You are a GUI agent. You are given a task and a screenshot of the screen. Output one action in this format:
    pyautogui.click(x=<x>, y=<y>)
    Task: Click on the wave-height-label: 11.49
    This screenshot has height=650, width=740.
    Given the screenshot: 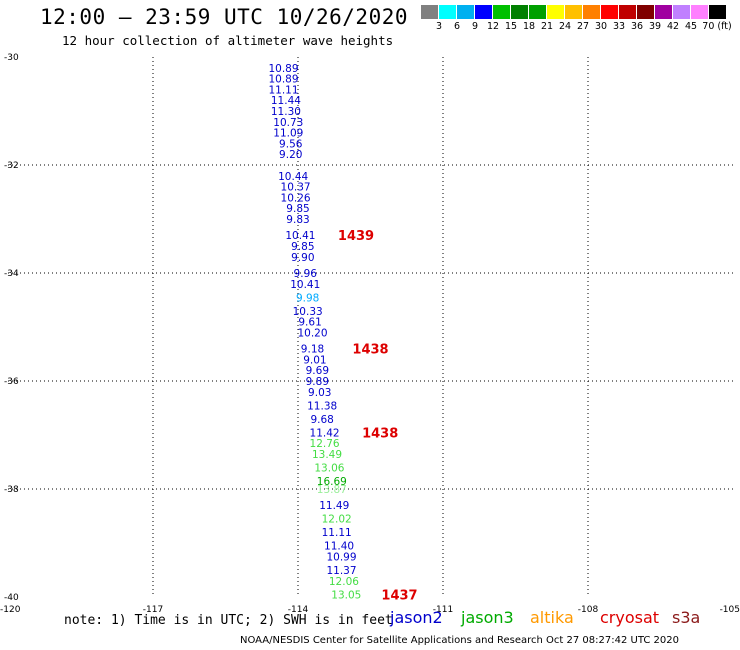 What is the action you would take?
    pyautogui.click(x=334, y=506)
    